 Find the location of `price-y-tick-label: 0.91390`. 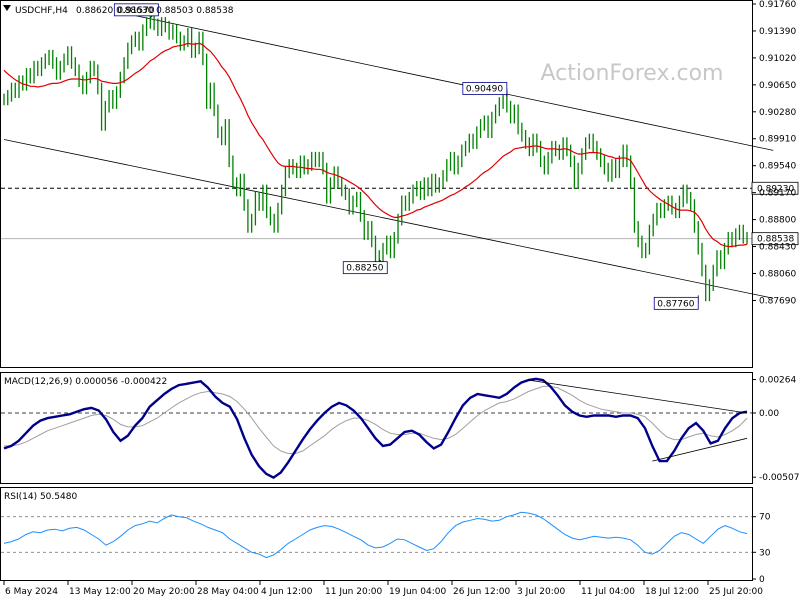

price-y-tick-label: 0.91390 is located at coordinates (777, 32).